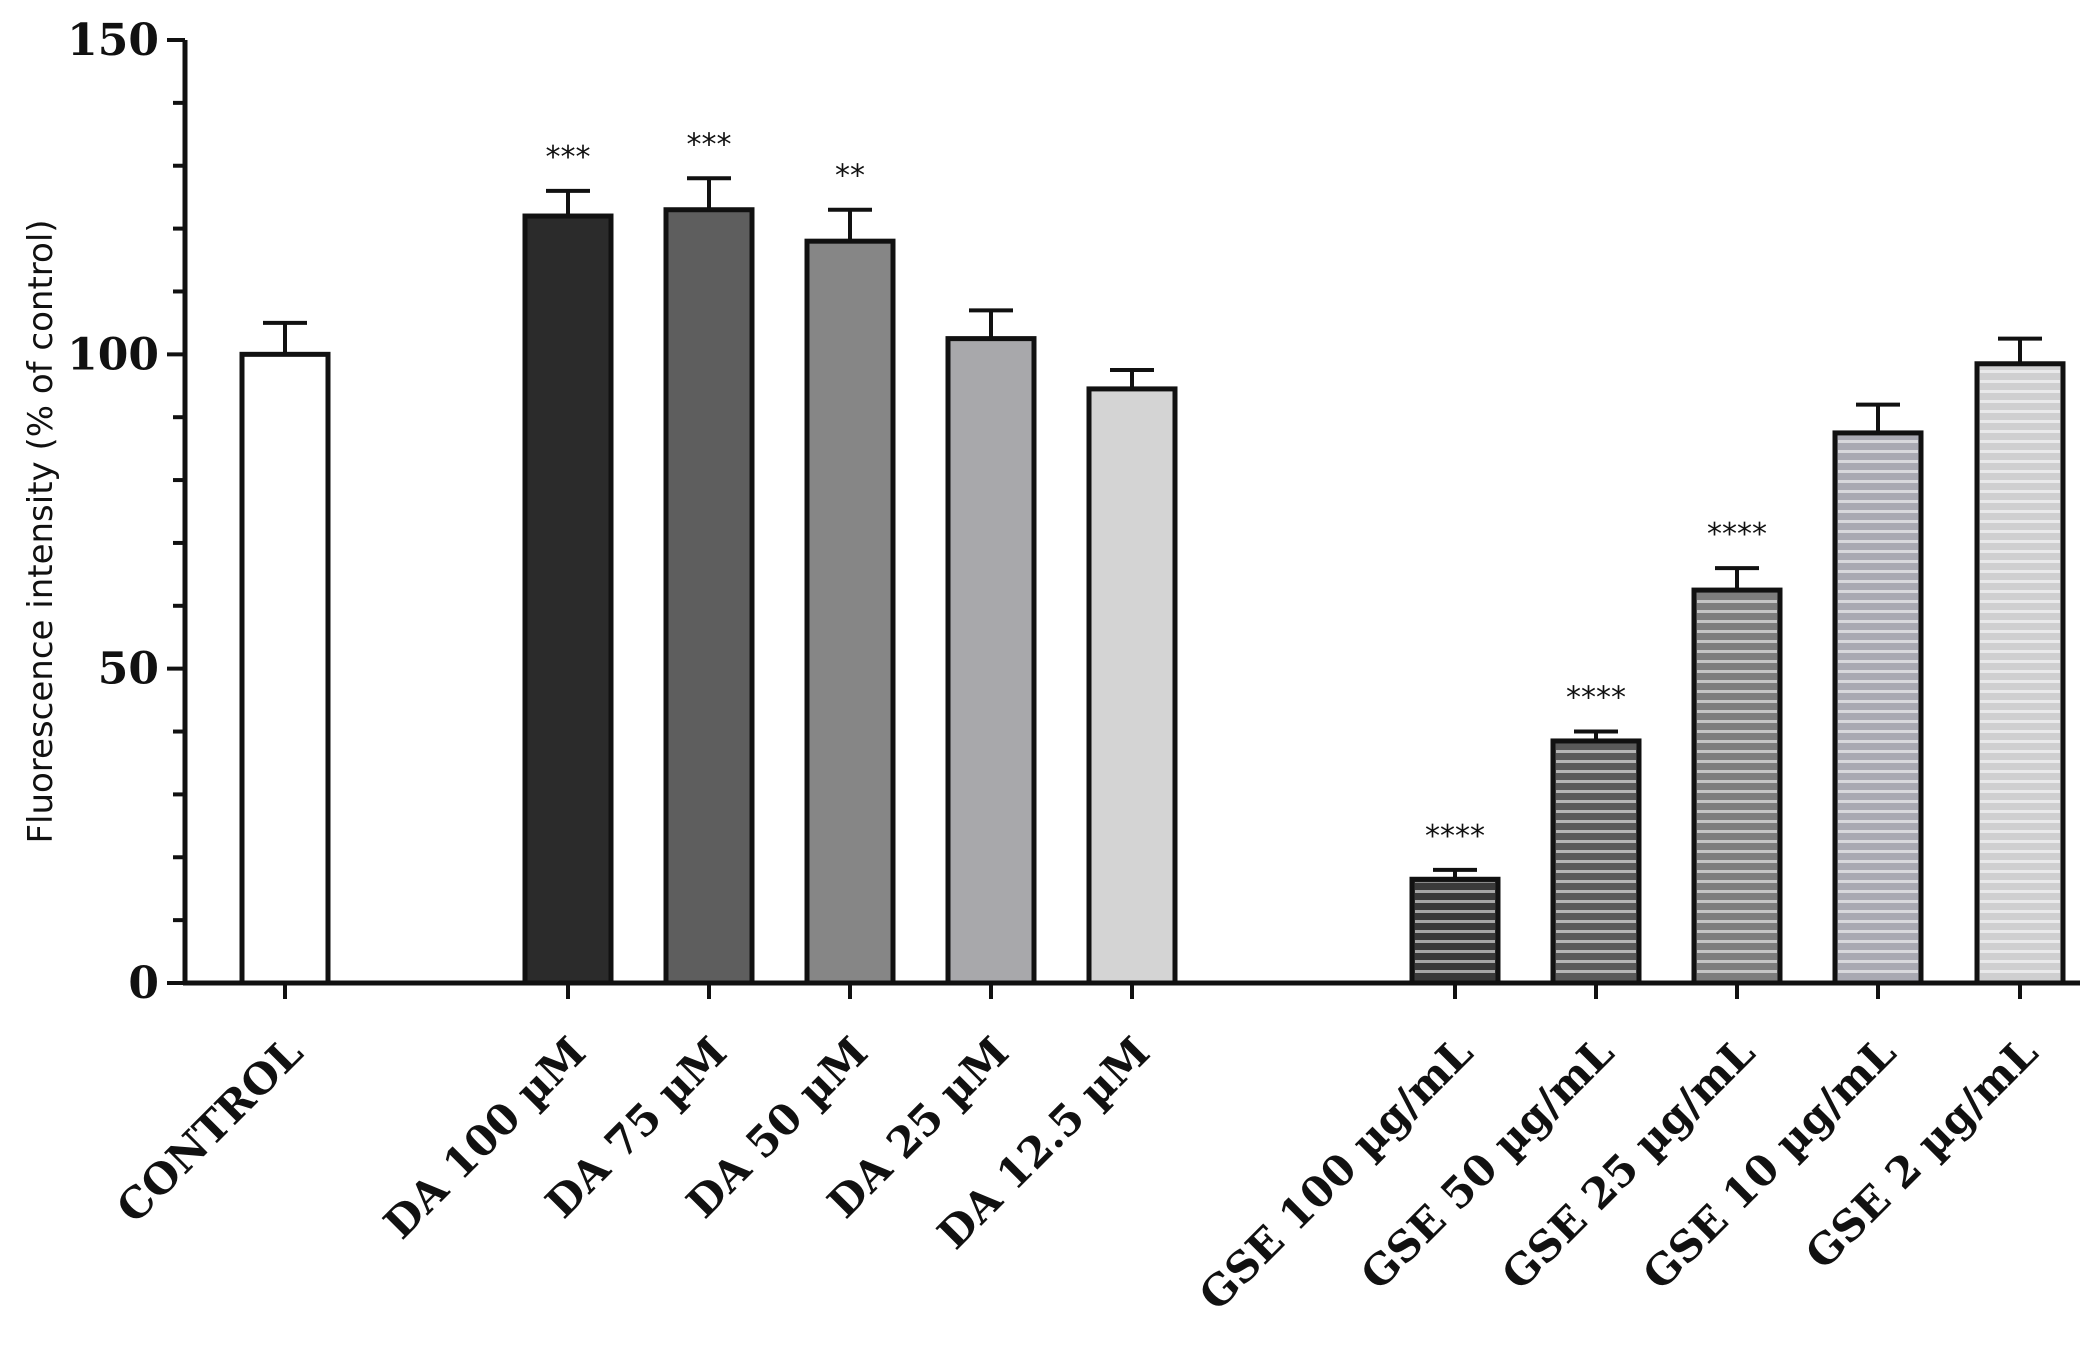  I want to click on y-tick-label: 150, so click(113, 40).